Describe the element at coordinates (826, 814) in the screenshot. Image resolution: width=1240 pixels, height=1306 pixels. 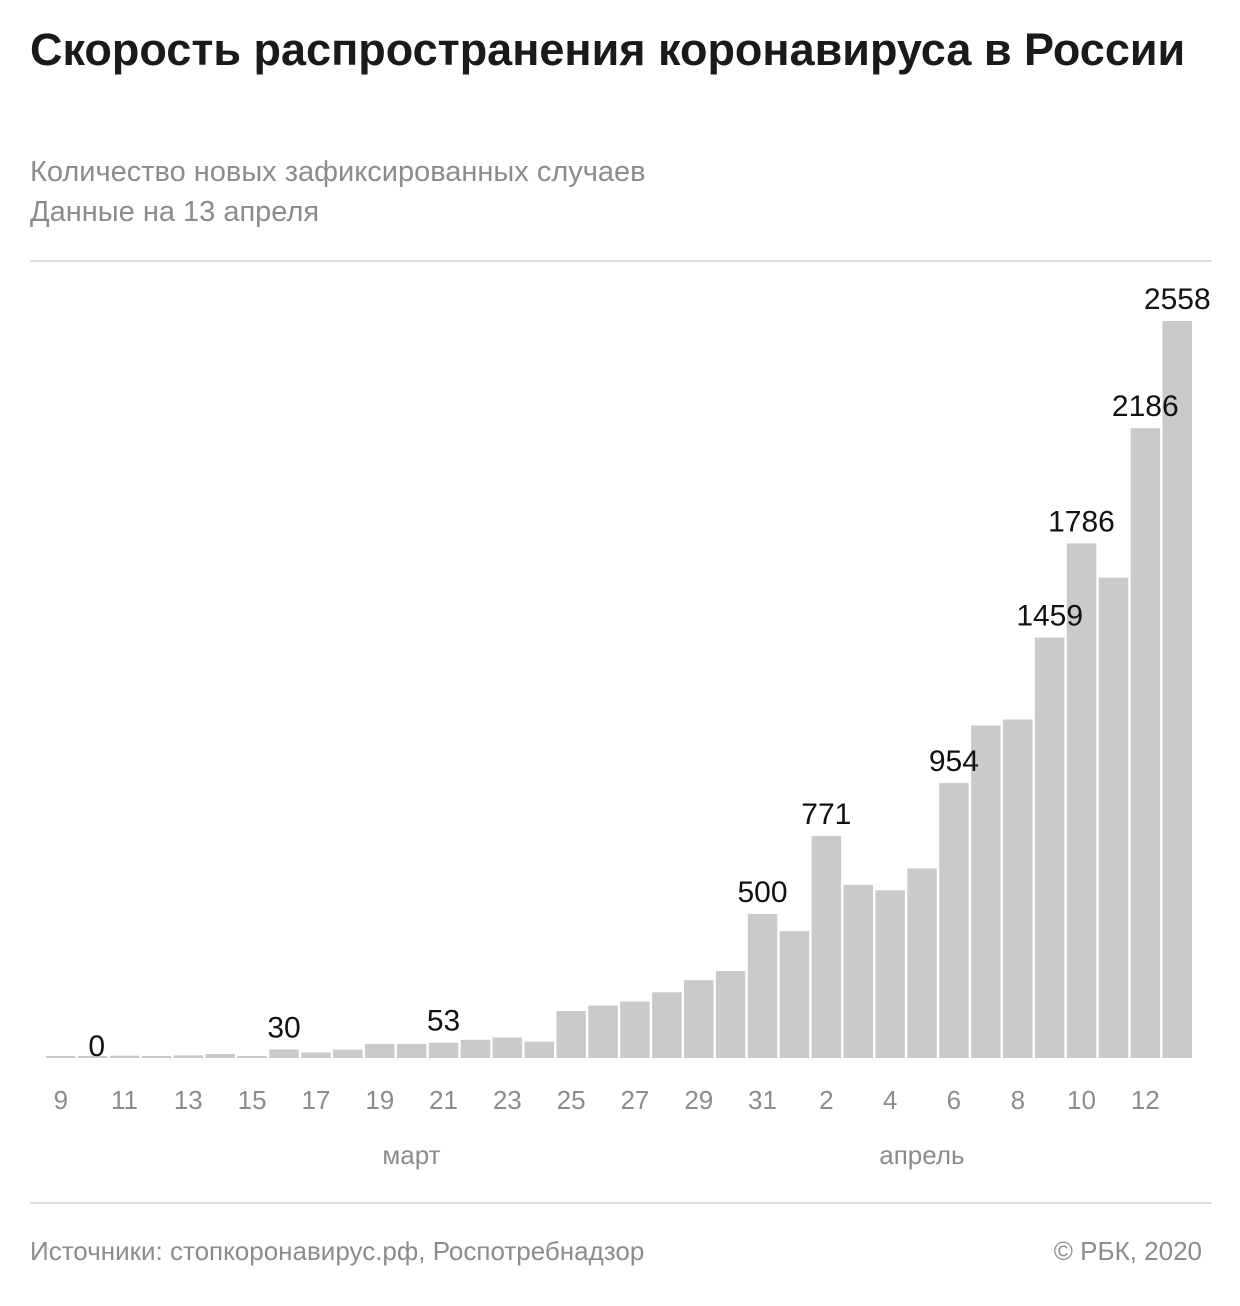
I see `data-label: 771` at that location.